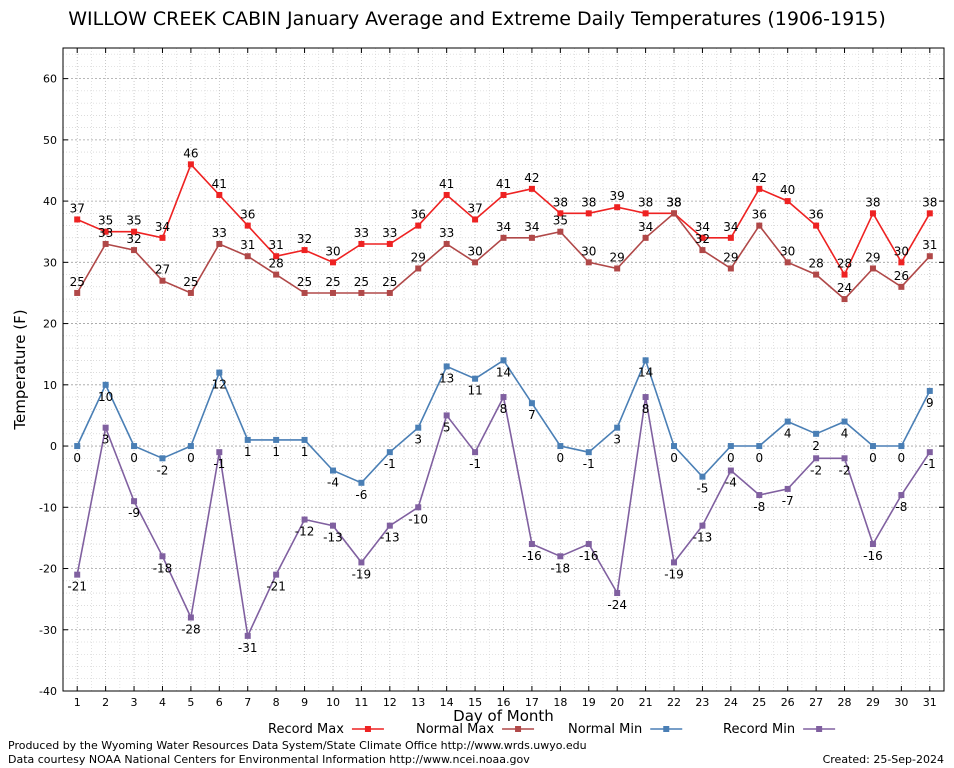 The image size is (954, 768). What do you see at coordinates (703, 538) in the screenshot?
I see `record-min-data-label: -13` at bounding box center [703, 538].